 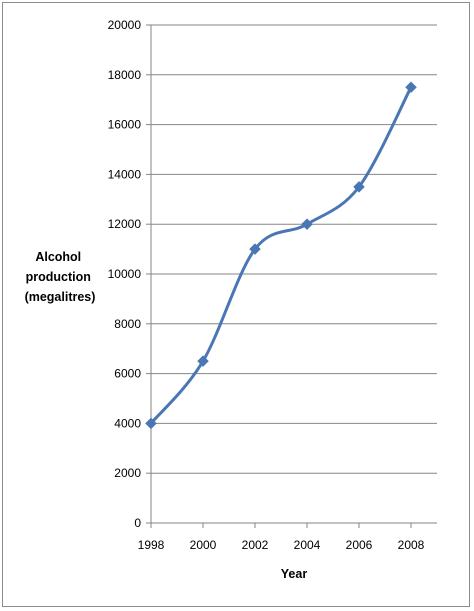 What do you see at coordinates (281, 545) in the screenshot?
I see `x-tick-labels: 1998 2000 2002 2004 2006 2008` at bounding box center [281, 545].